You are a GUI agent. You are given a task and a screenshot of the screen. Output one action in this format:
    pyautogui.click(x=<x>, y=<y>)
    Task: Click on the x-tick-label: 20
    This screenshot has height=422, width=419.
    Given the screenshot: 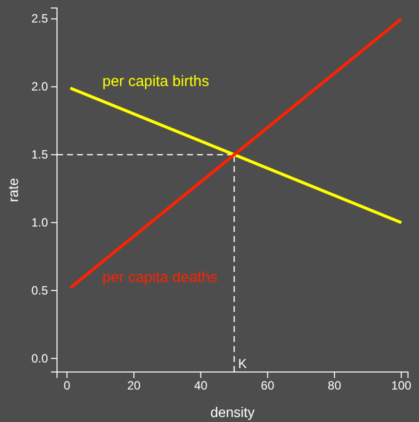 What is the action you would take?
    pyautogui.click(x=134, y=385)
    